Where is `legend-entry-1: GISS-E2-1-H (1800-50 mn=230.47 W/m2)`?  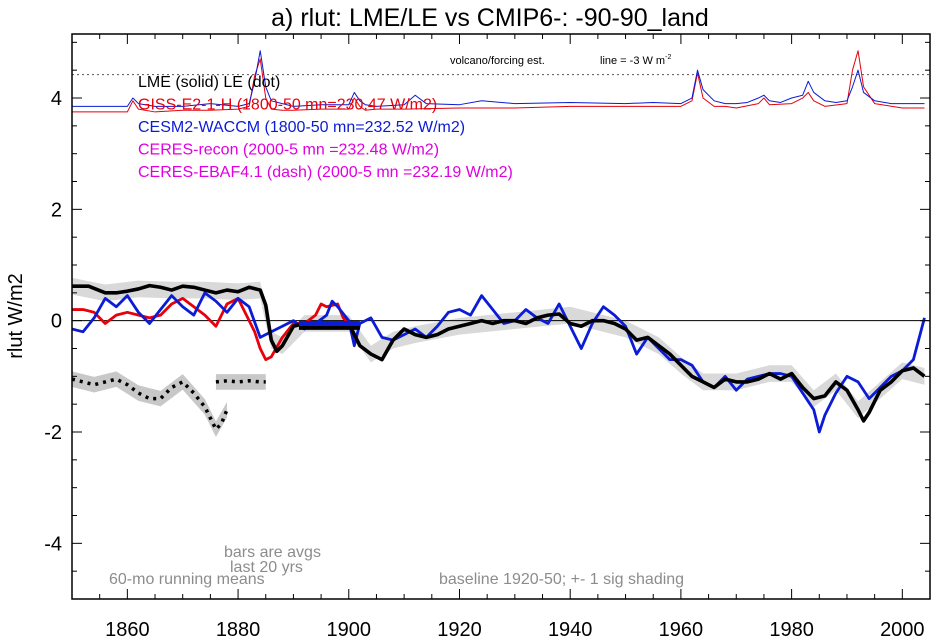 legend-entry-1: GISS-E2-1-H (1800-50 mn=230.47 W/m2) is located at coordinates (287, 105).